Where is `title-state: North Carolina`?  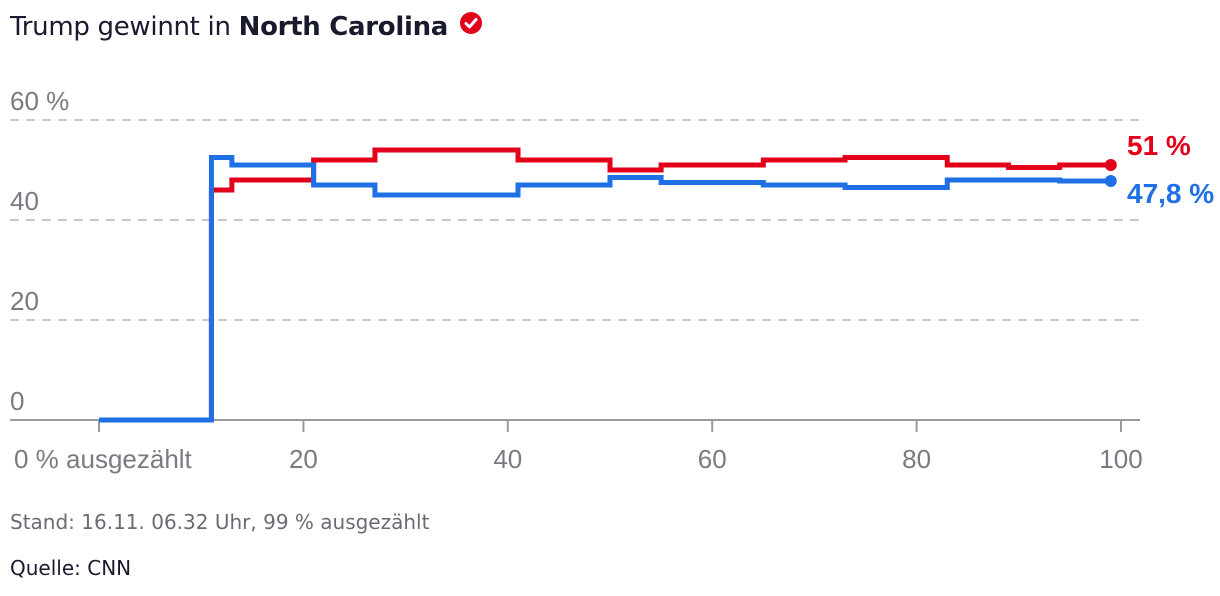
title-state: North Carolina is located at coordinates (343, 27).